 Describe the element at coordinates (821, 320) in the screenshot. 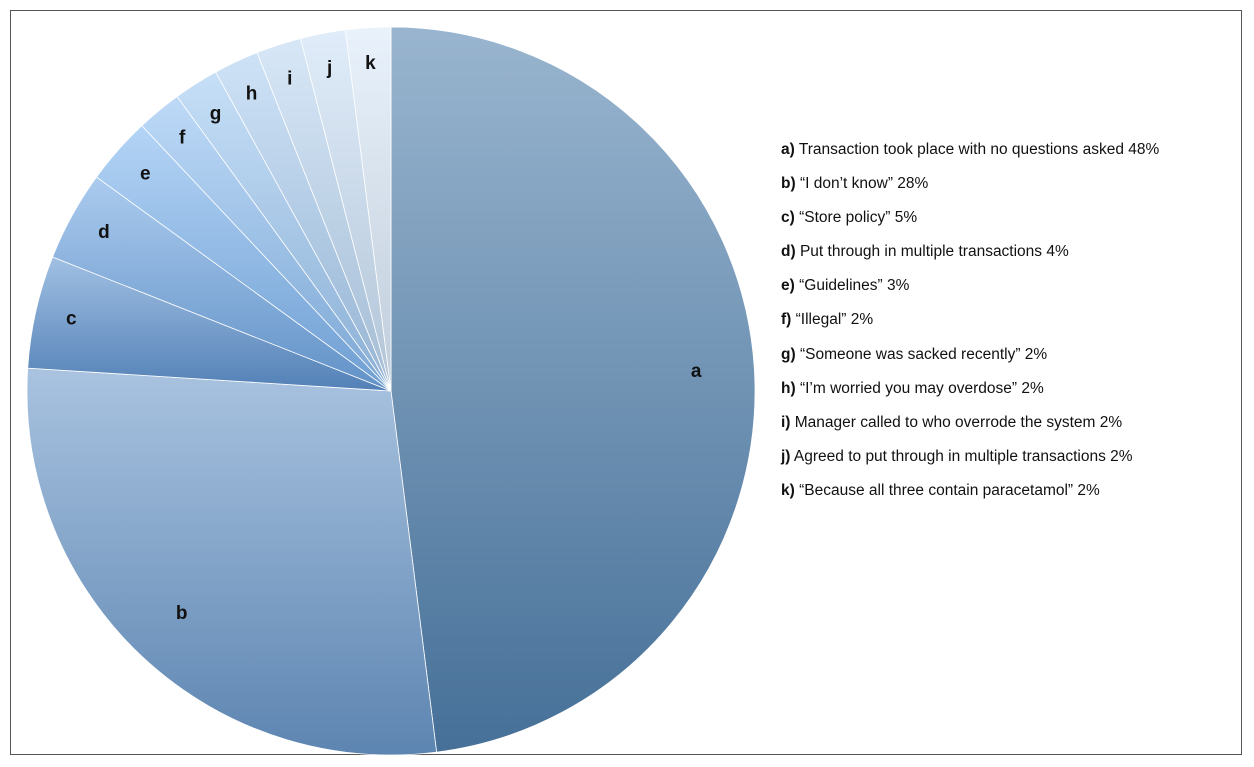

I see `legend-label: “Illegal”` at that location.